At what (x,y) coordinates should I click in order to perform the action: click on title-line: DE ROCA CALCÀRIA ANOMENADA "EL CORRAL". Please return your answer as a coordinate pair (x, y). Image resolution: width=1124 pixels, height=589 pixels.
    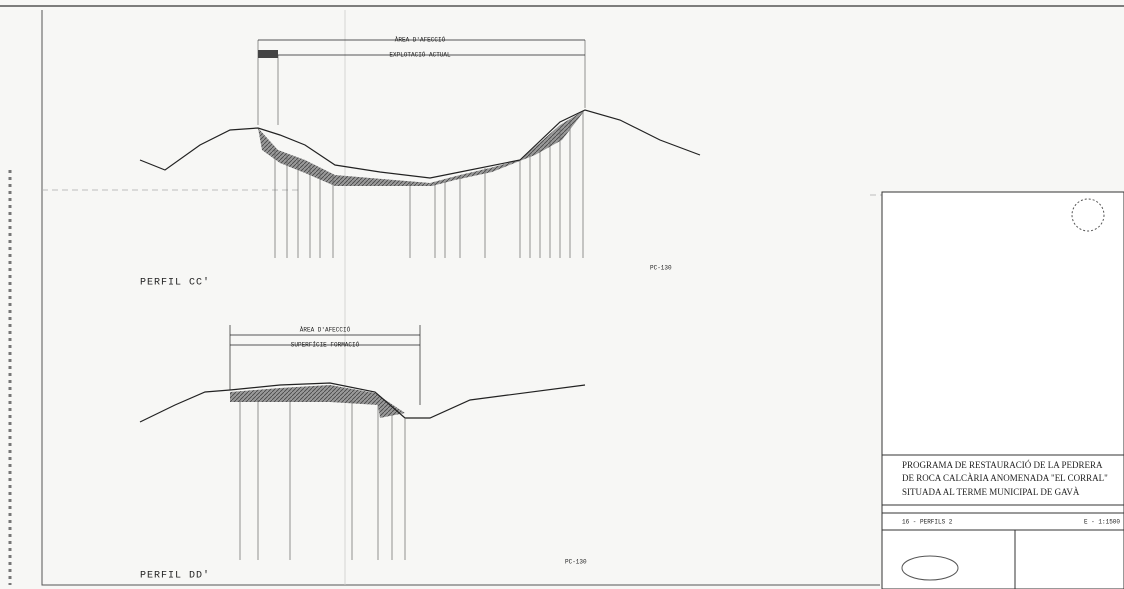
    Looking at the image, I should click on (1005, 478).